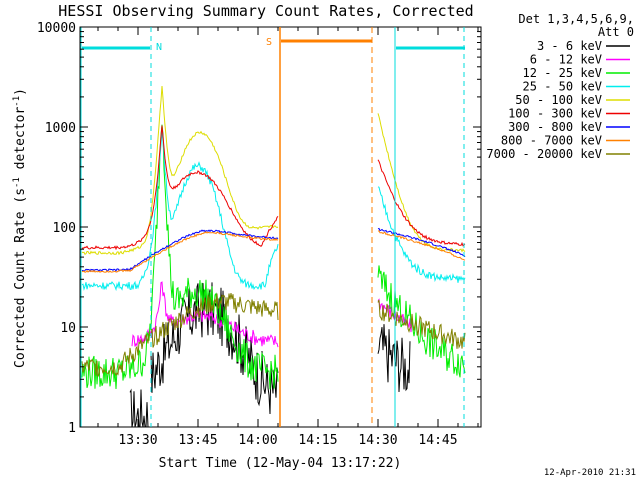  Describe the element at coordinates (576, 19) in the screenshot. I see `legend-header: Det 1,3,4,5,6,9,` at that location.